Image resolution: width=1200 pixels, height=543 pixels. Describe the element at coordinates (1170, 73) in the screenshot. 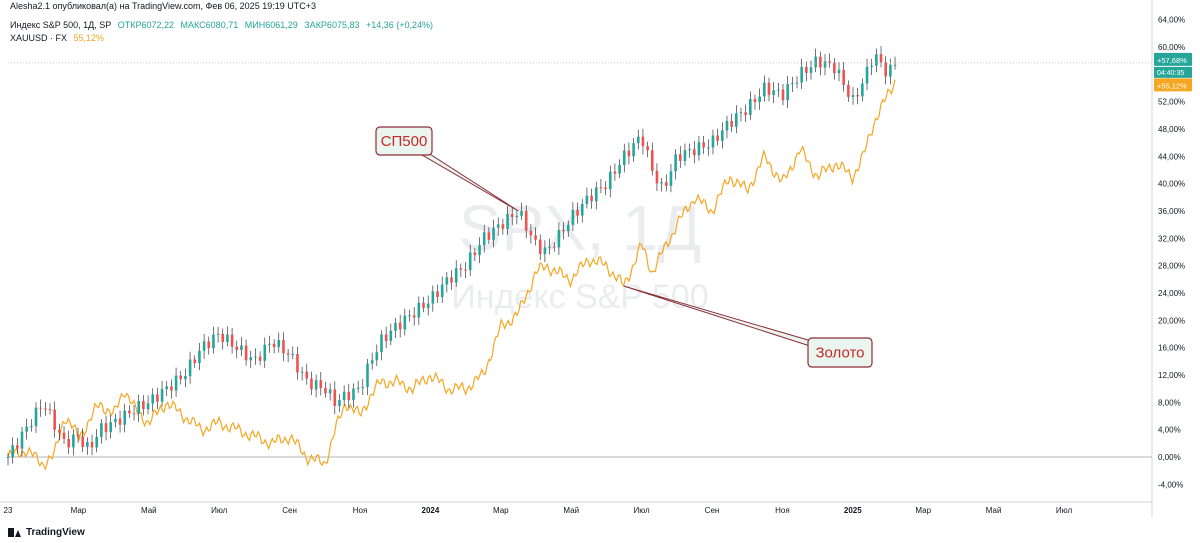

I see `countdown-label: 04:40:35` at that location.